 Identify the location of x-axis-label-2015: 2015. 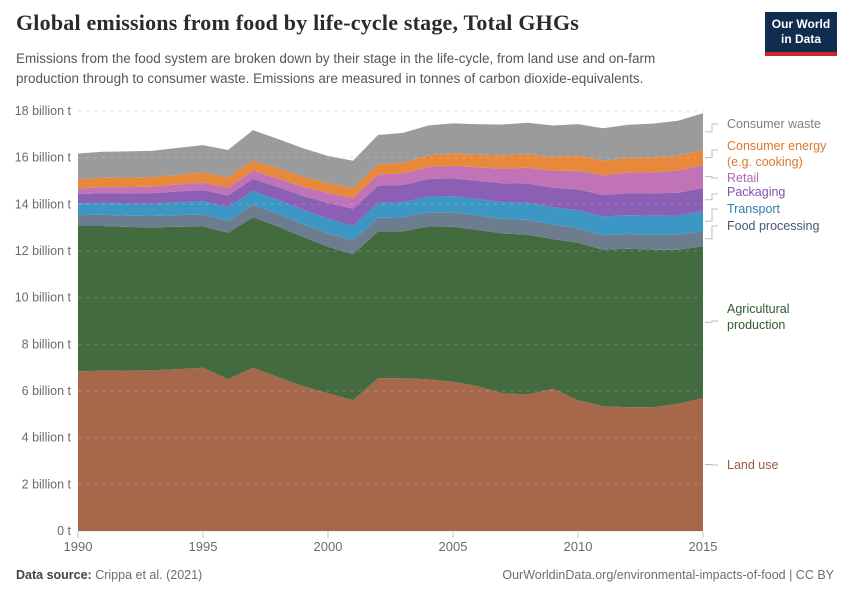
(703, 546).